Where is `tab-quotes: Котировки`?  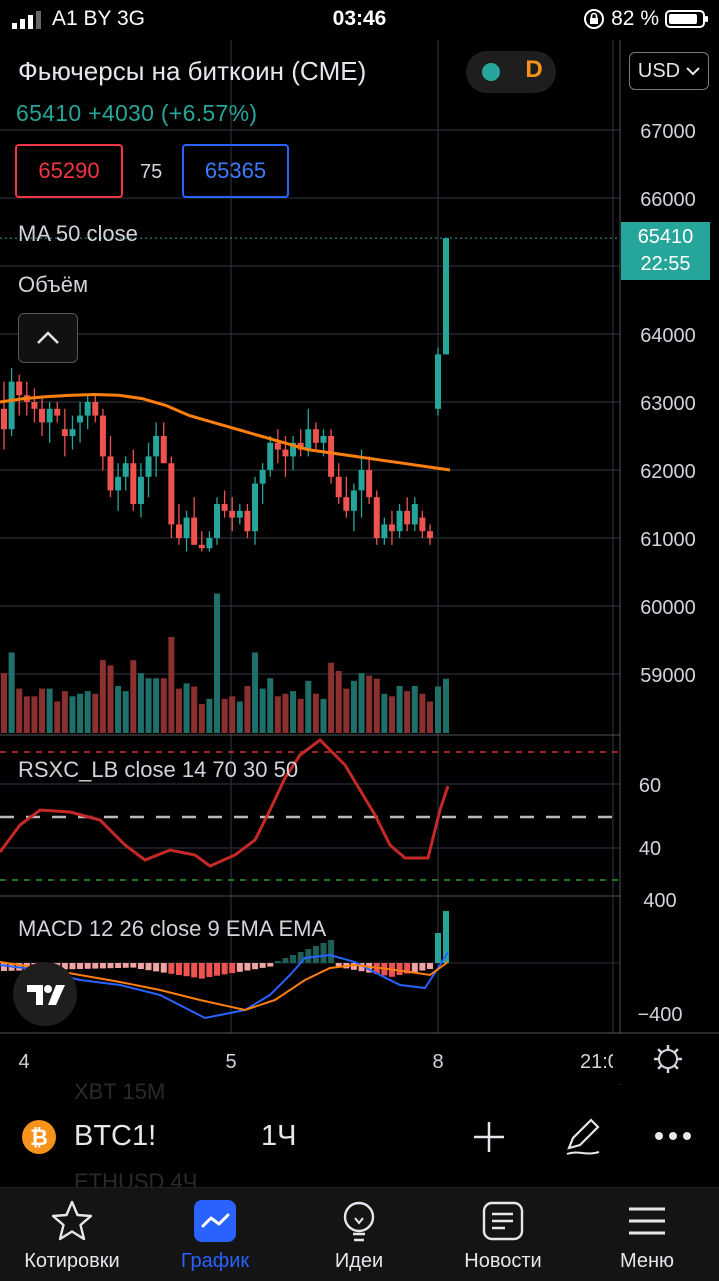
tab-quotes: Котировки is located at coordinates (72, 1234).